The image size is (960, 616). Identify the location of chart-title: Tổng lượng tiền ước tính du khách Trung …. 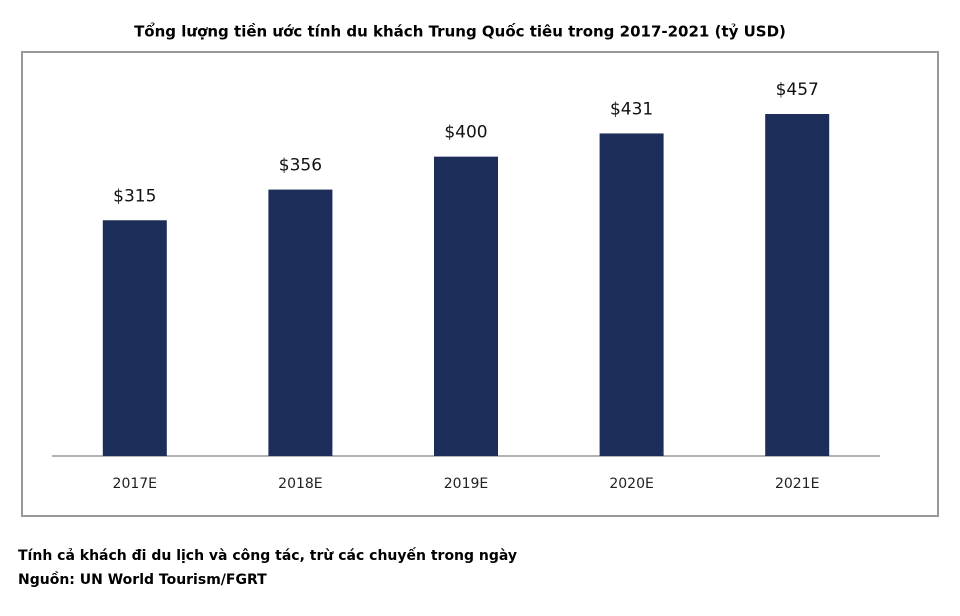
(460, 31).